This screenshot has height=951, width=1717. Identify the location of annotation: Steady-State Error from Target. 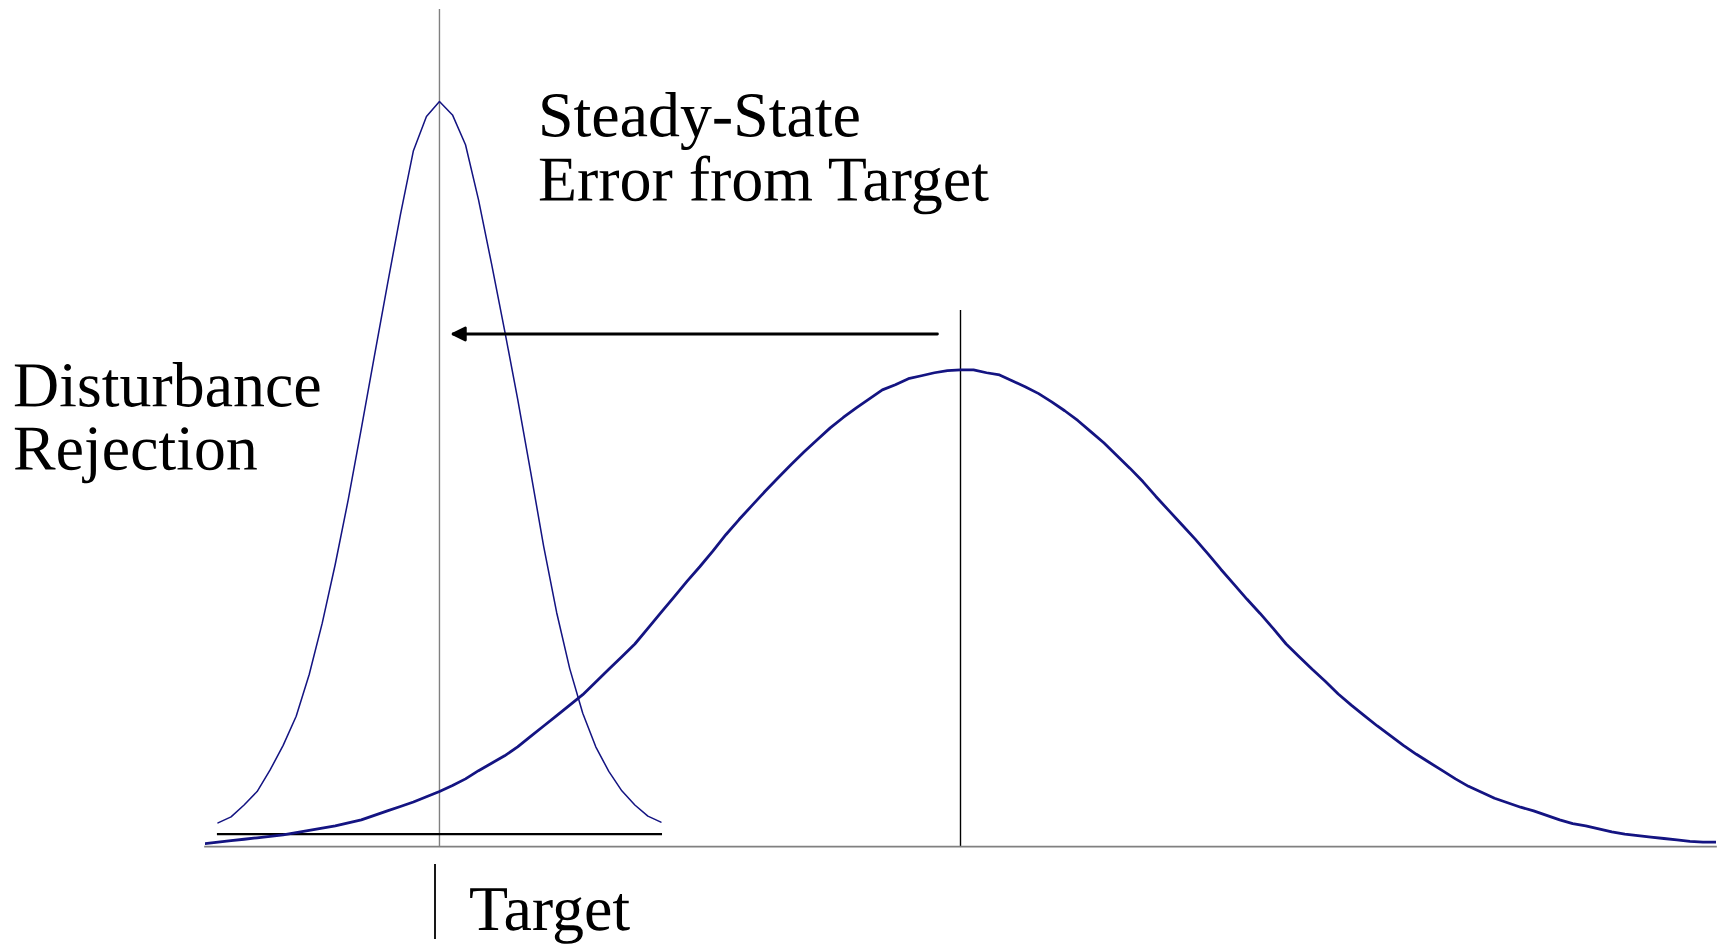
(764, 153).